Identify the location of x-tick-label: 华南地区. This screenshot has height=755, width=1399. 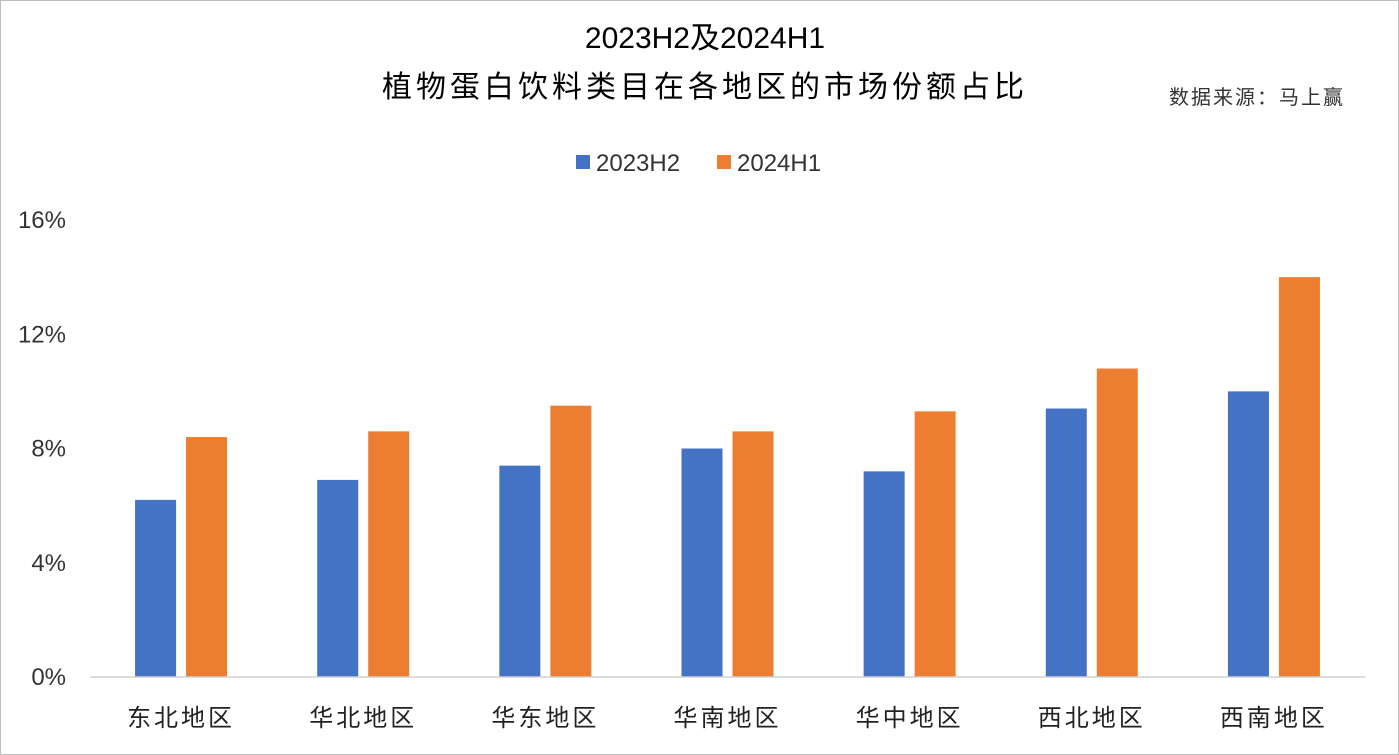
(728, 718).